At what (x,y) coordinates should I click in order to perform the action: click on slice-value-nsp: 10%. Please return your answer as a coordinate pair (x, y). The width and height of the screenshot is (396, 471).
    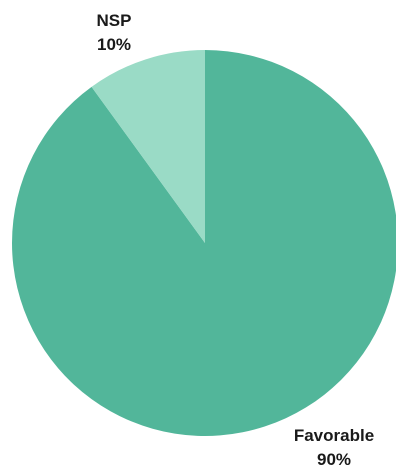
    Looking at the image, I should click on (114, 44).